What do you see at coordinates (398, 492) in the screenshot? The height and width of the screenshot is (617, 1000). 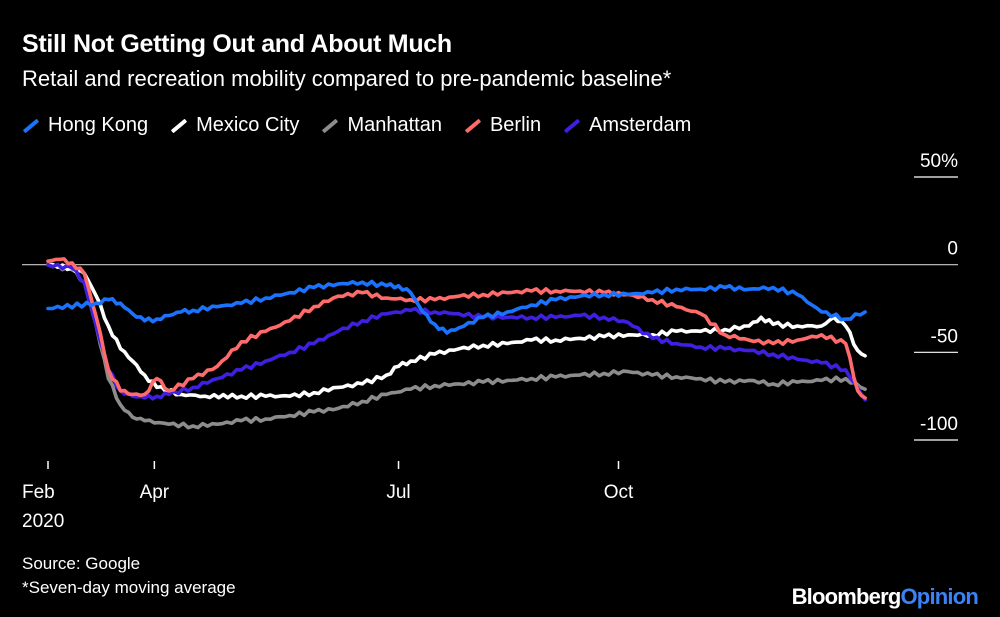 I see `x-tick-label: Jul` at bounding box center [398, 492].